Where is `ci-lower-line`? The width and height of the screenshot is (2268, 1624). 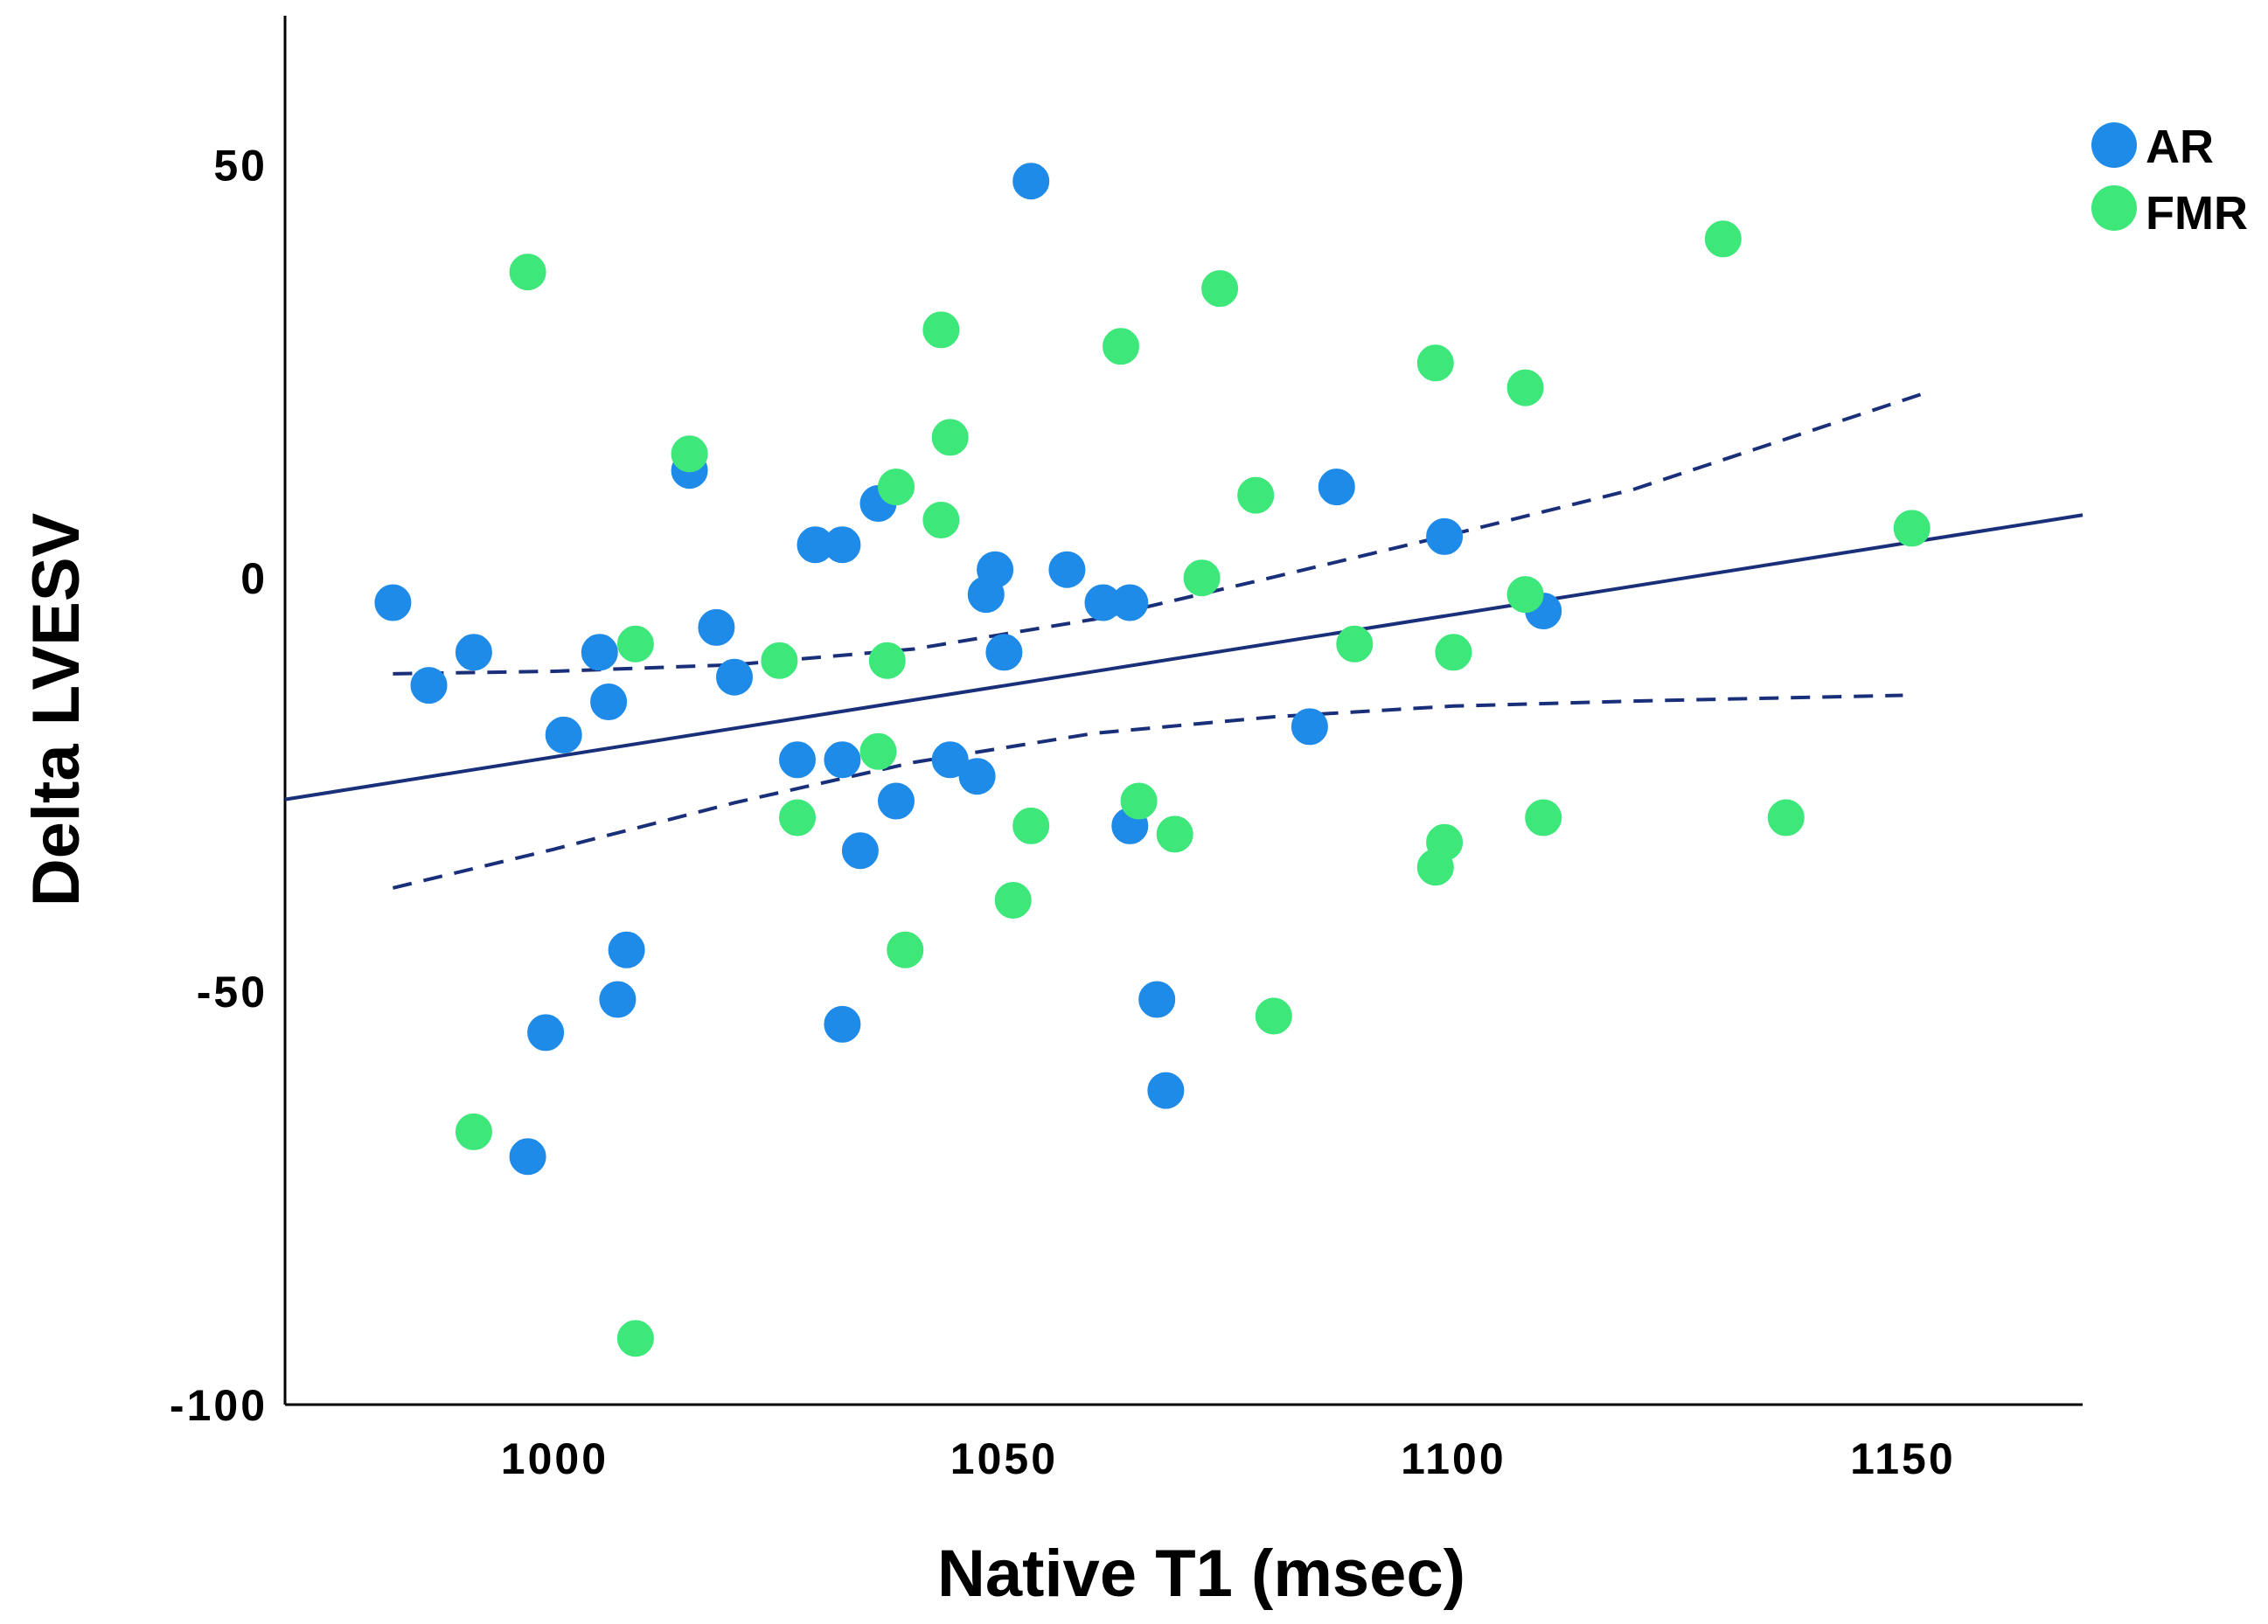
ci-lower-line is located at coordinates (1147, 791).